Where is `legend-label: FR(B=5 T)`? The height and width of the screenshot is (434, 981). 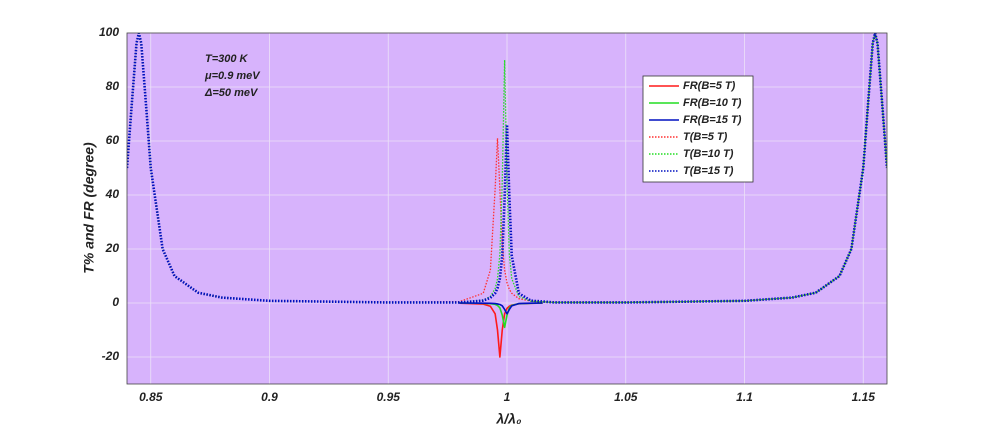
legend-label: FR(B=5 T) is located at coordinates (709, 86).